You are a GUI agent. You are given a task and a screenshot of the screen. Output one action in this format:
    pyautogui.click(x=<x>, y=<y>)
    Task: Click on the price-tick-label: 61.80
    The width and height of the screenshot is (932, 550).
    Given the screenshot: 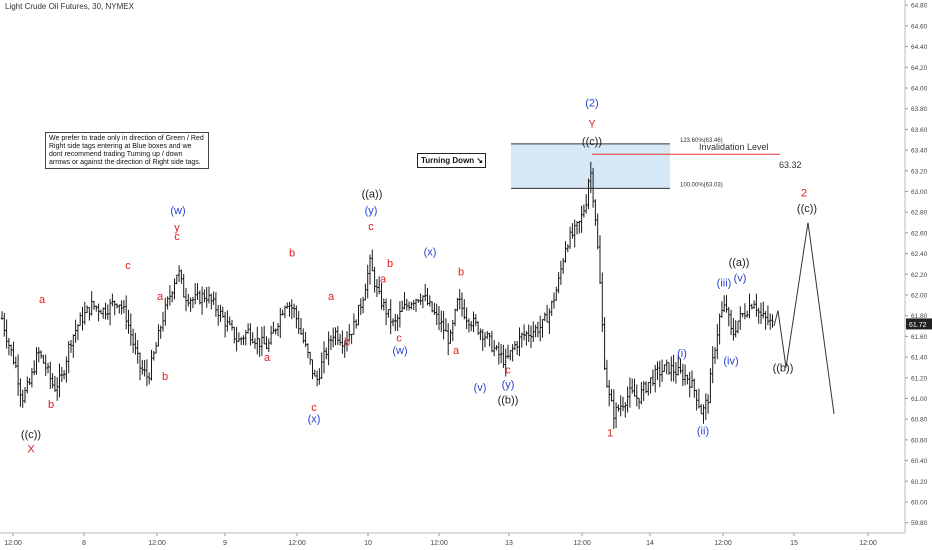 What is the action you would take?
    pyautogui.click(x=919, y=316)
    